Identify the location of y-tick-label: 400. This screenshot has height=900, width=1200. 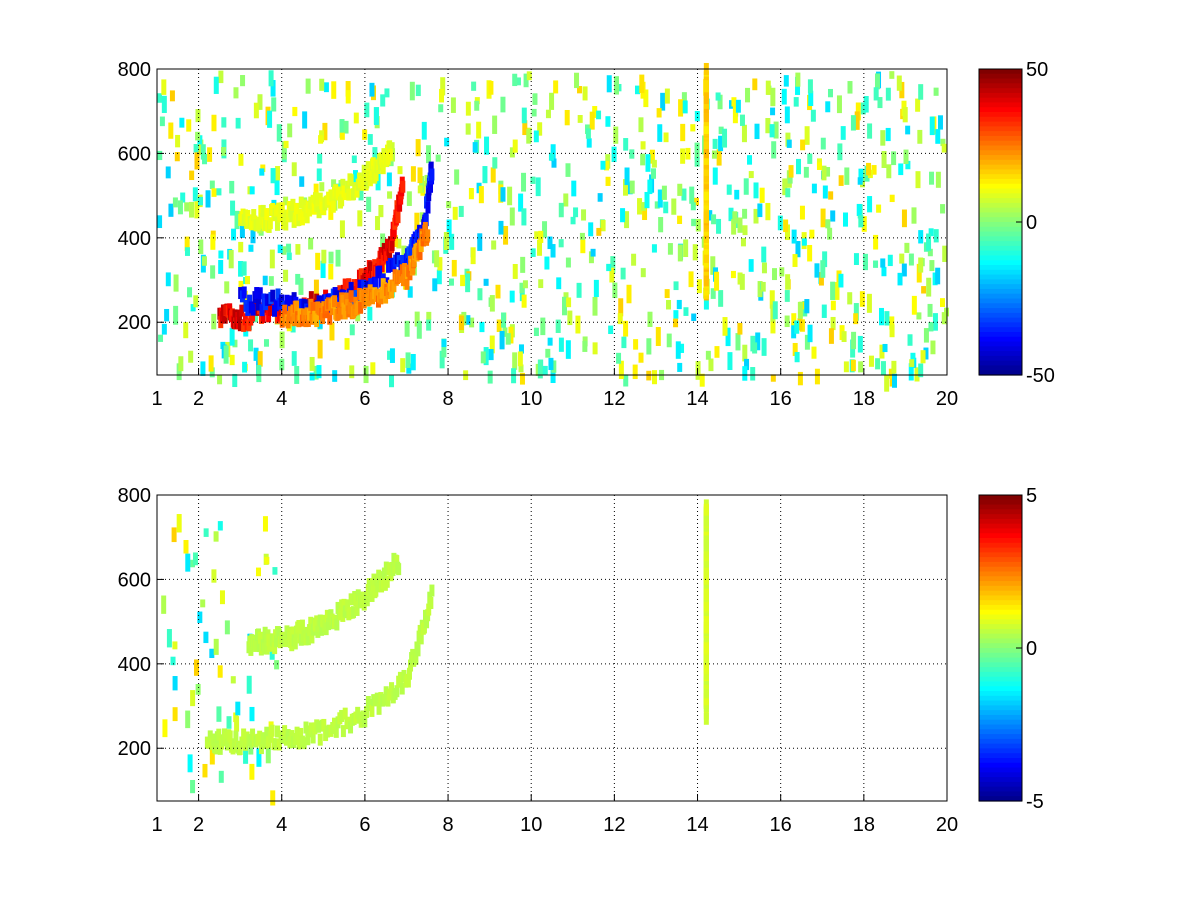
(134, 239).